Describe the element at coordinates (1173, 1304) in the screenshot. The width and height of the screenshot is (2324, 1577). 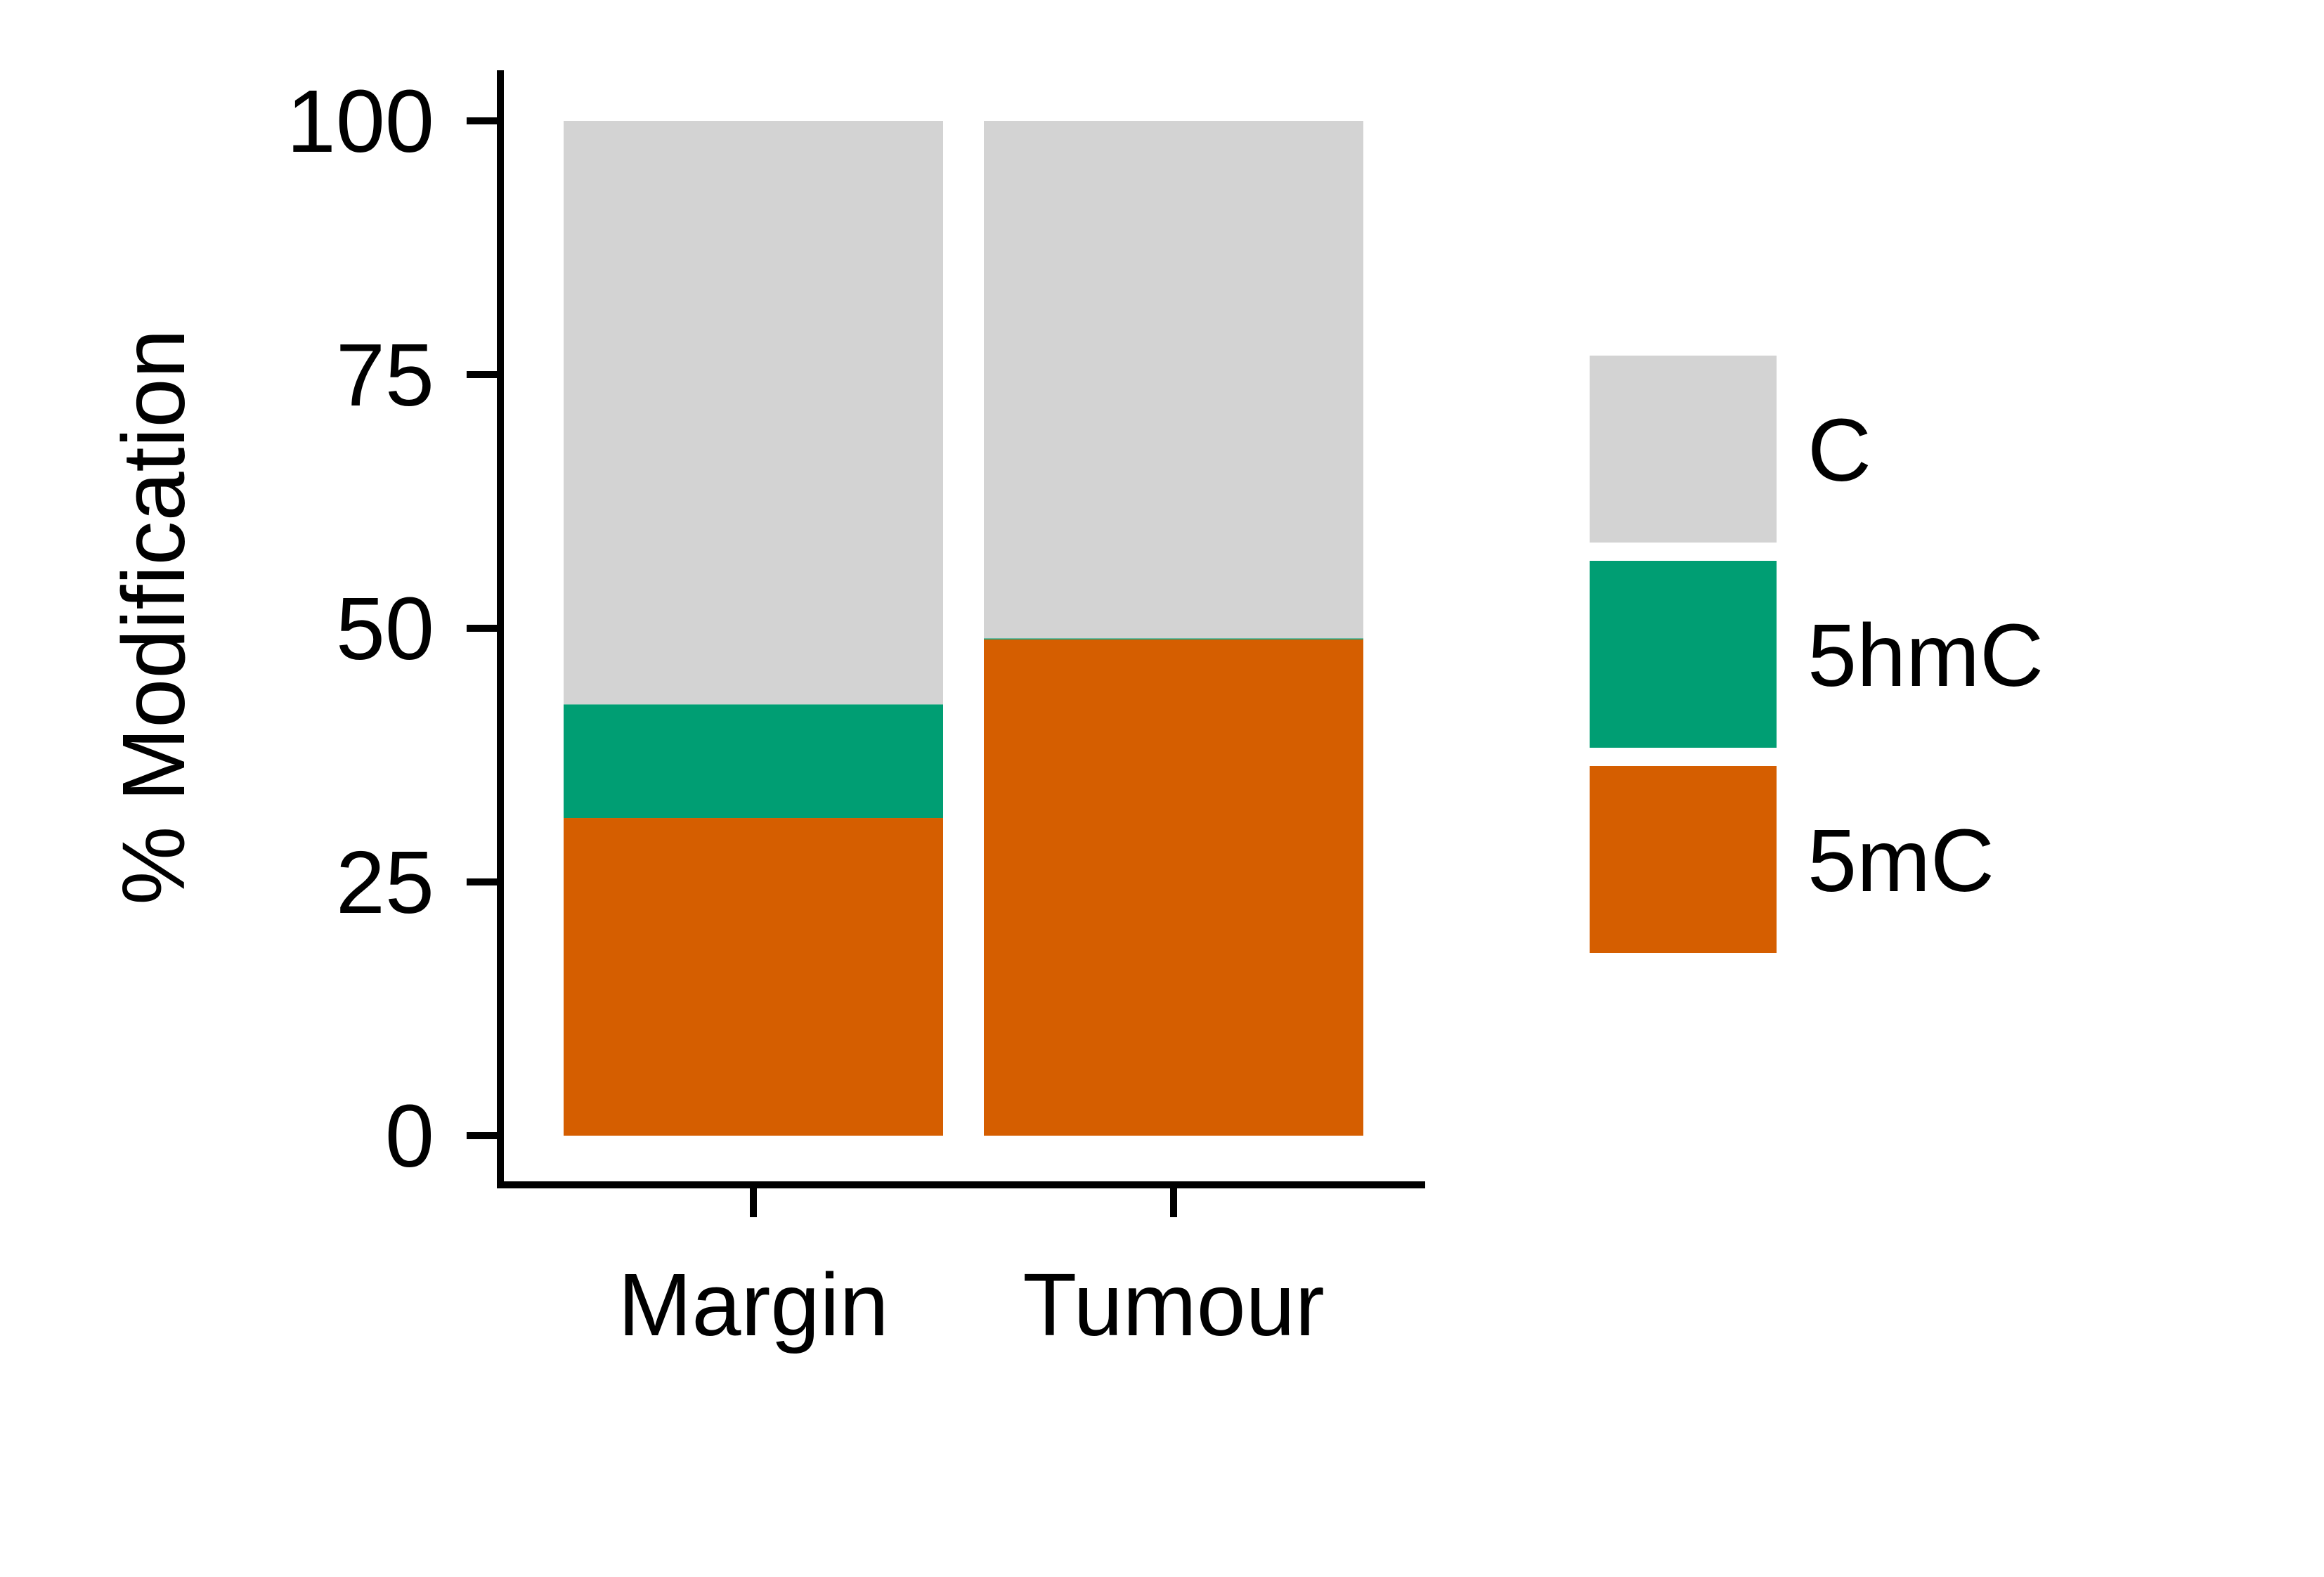
I see `x-tick-label-tumour: Tumour` at that location.